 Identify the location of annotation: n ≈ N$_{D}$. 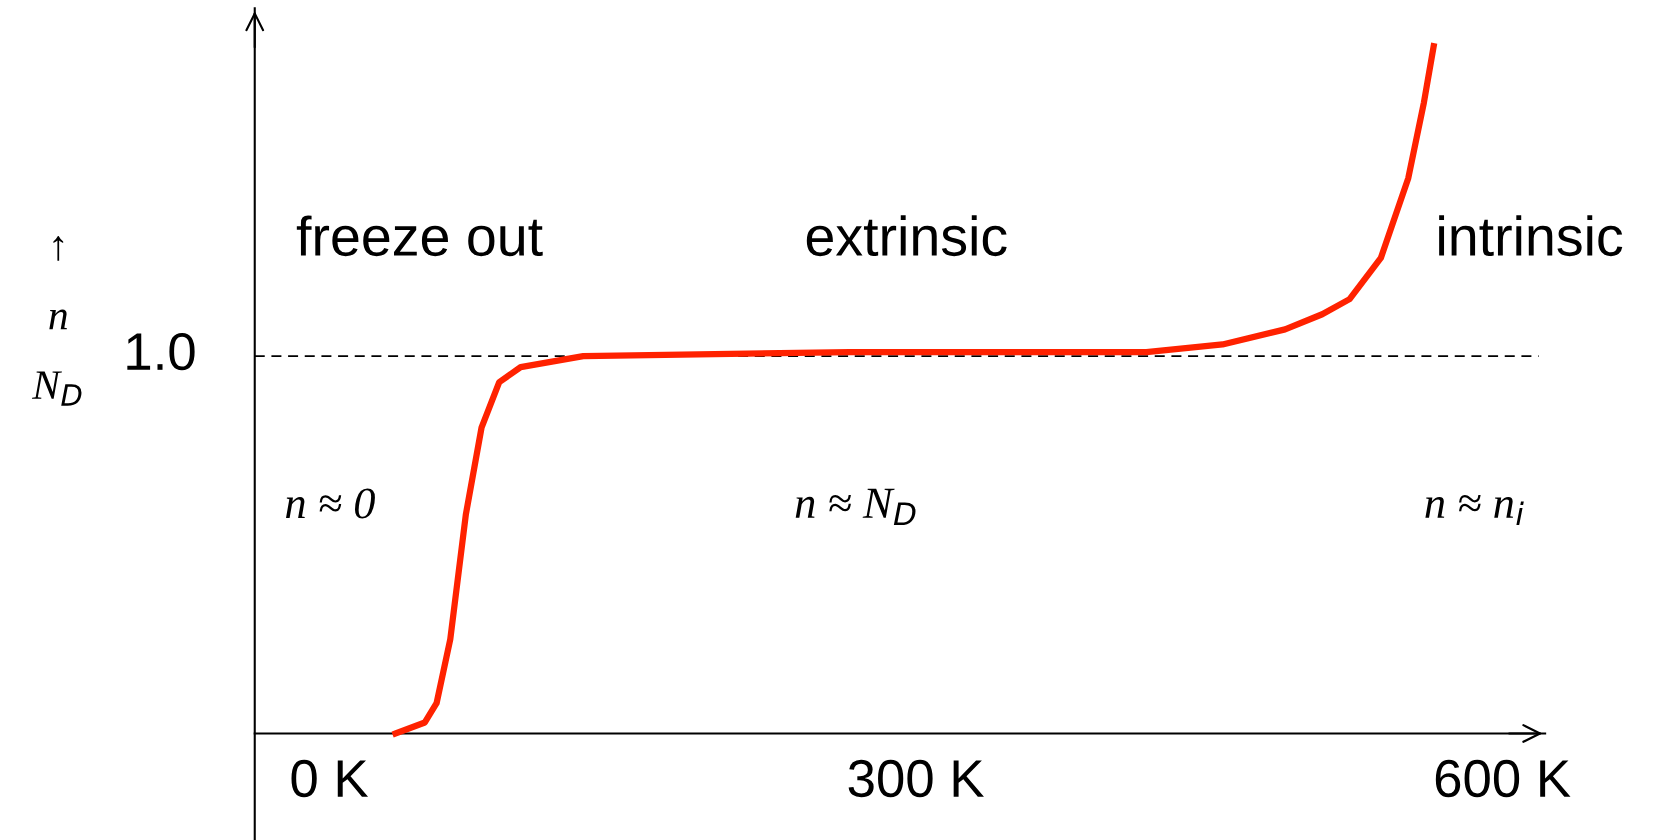
(855, 507).